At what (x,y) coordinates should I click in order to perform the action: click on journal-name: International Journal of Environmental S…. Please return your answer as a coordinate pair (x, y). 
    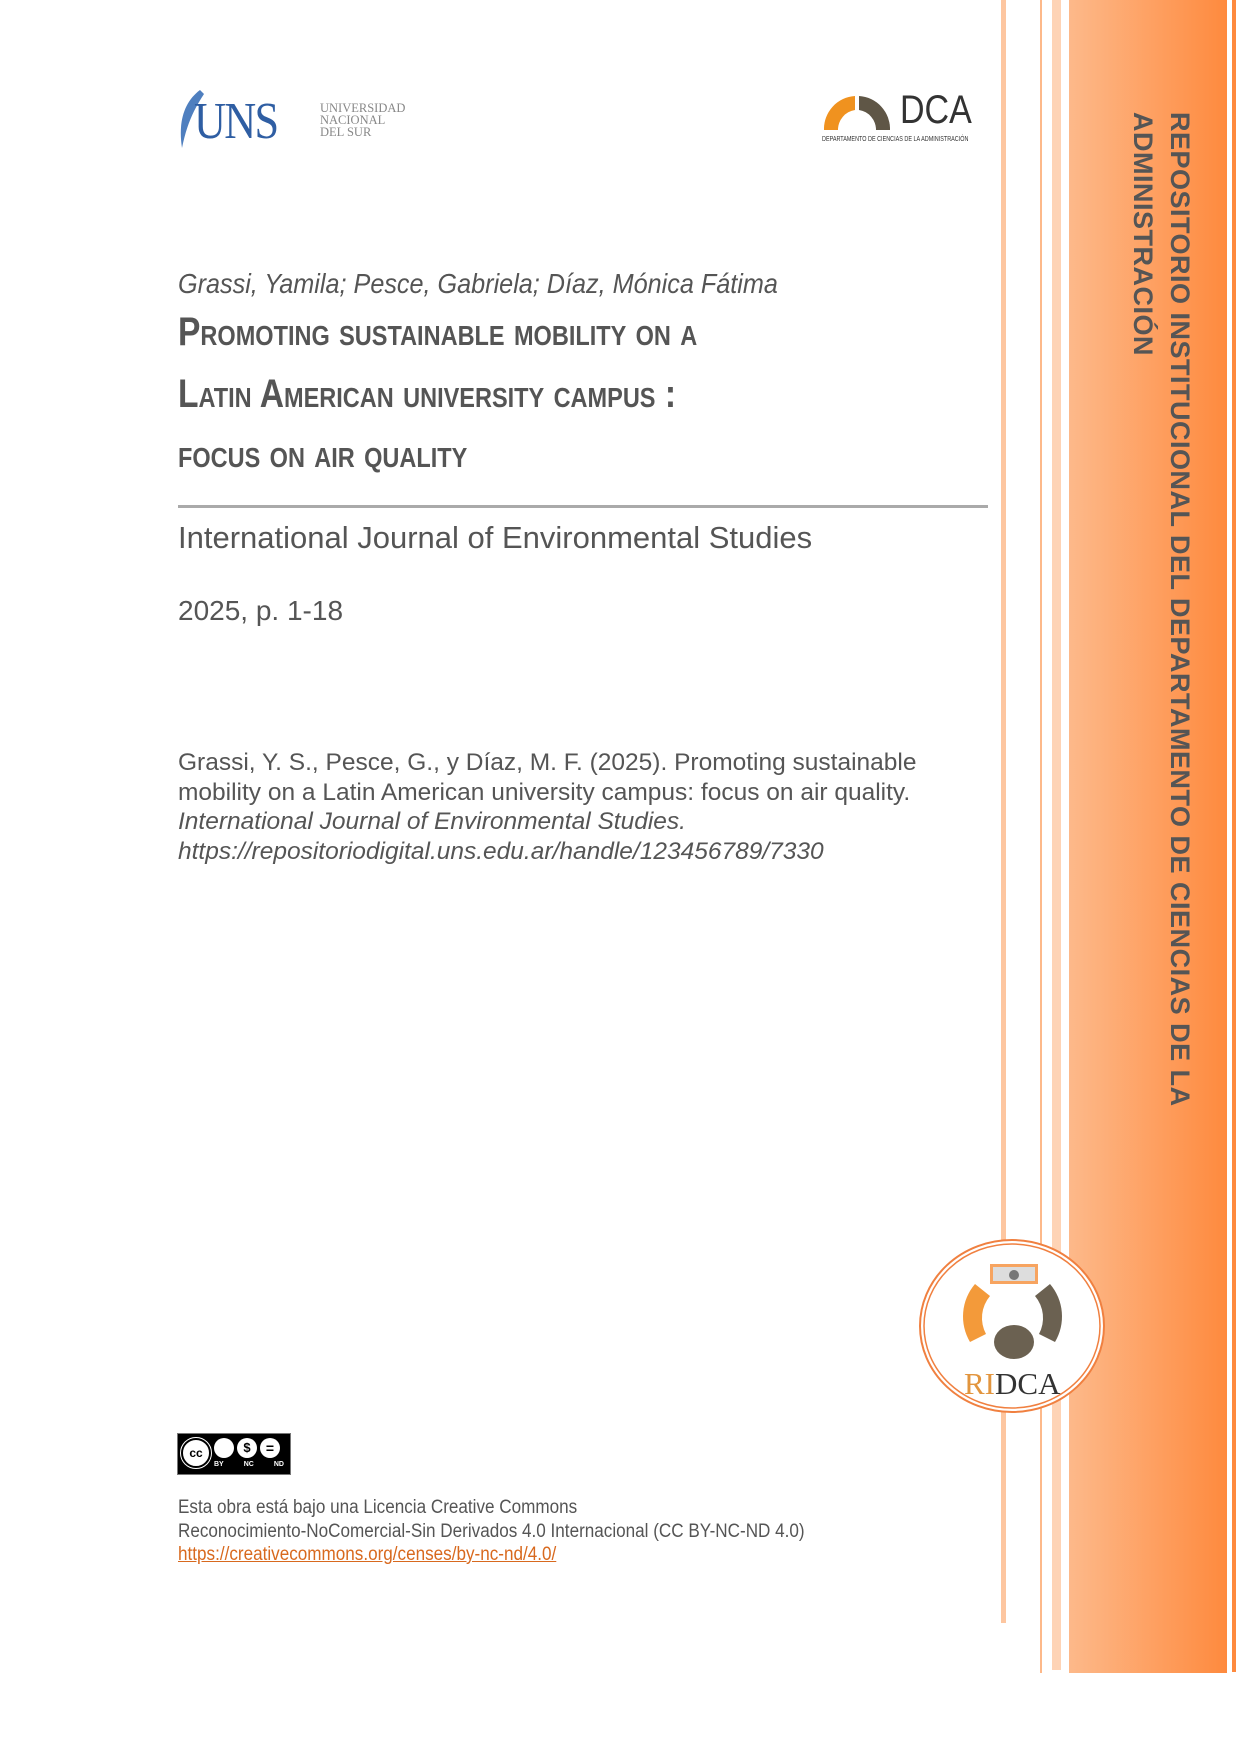
    Looking at the image, I should click on (495, 537).